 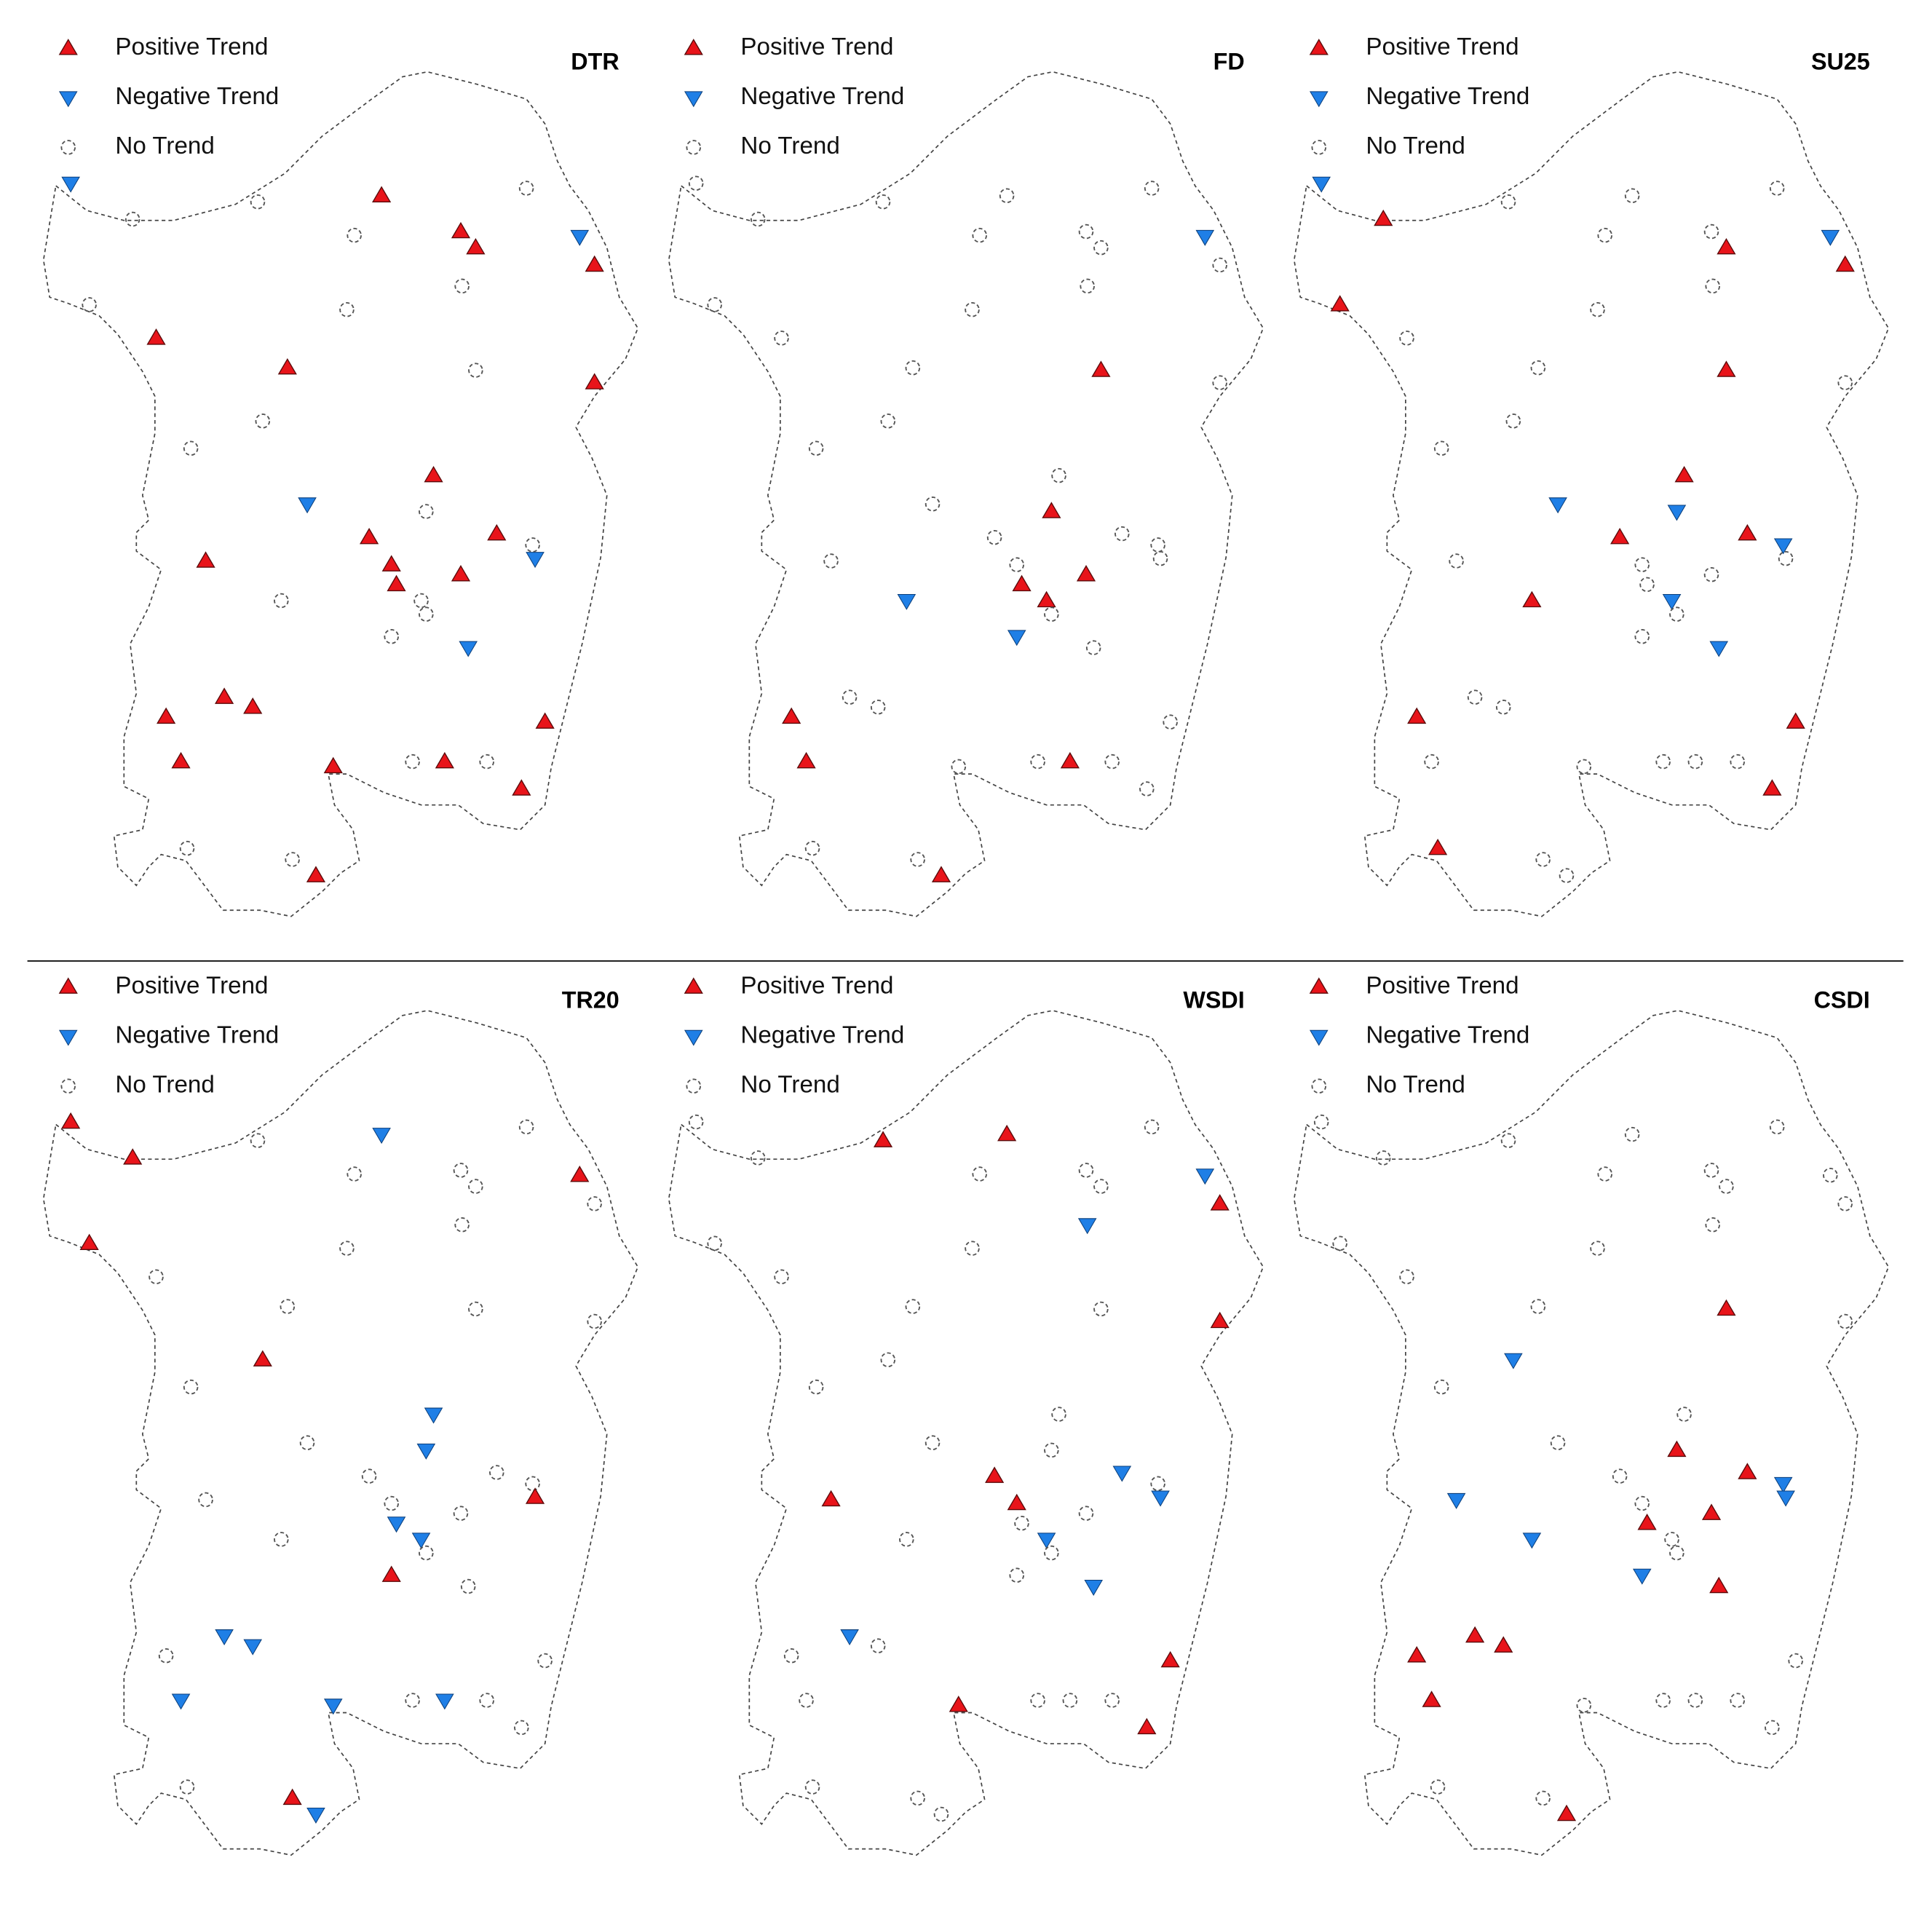 I want to click on panel-title: DTR, so click(x=595, y=61).